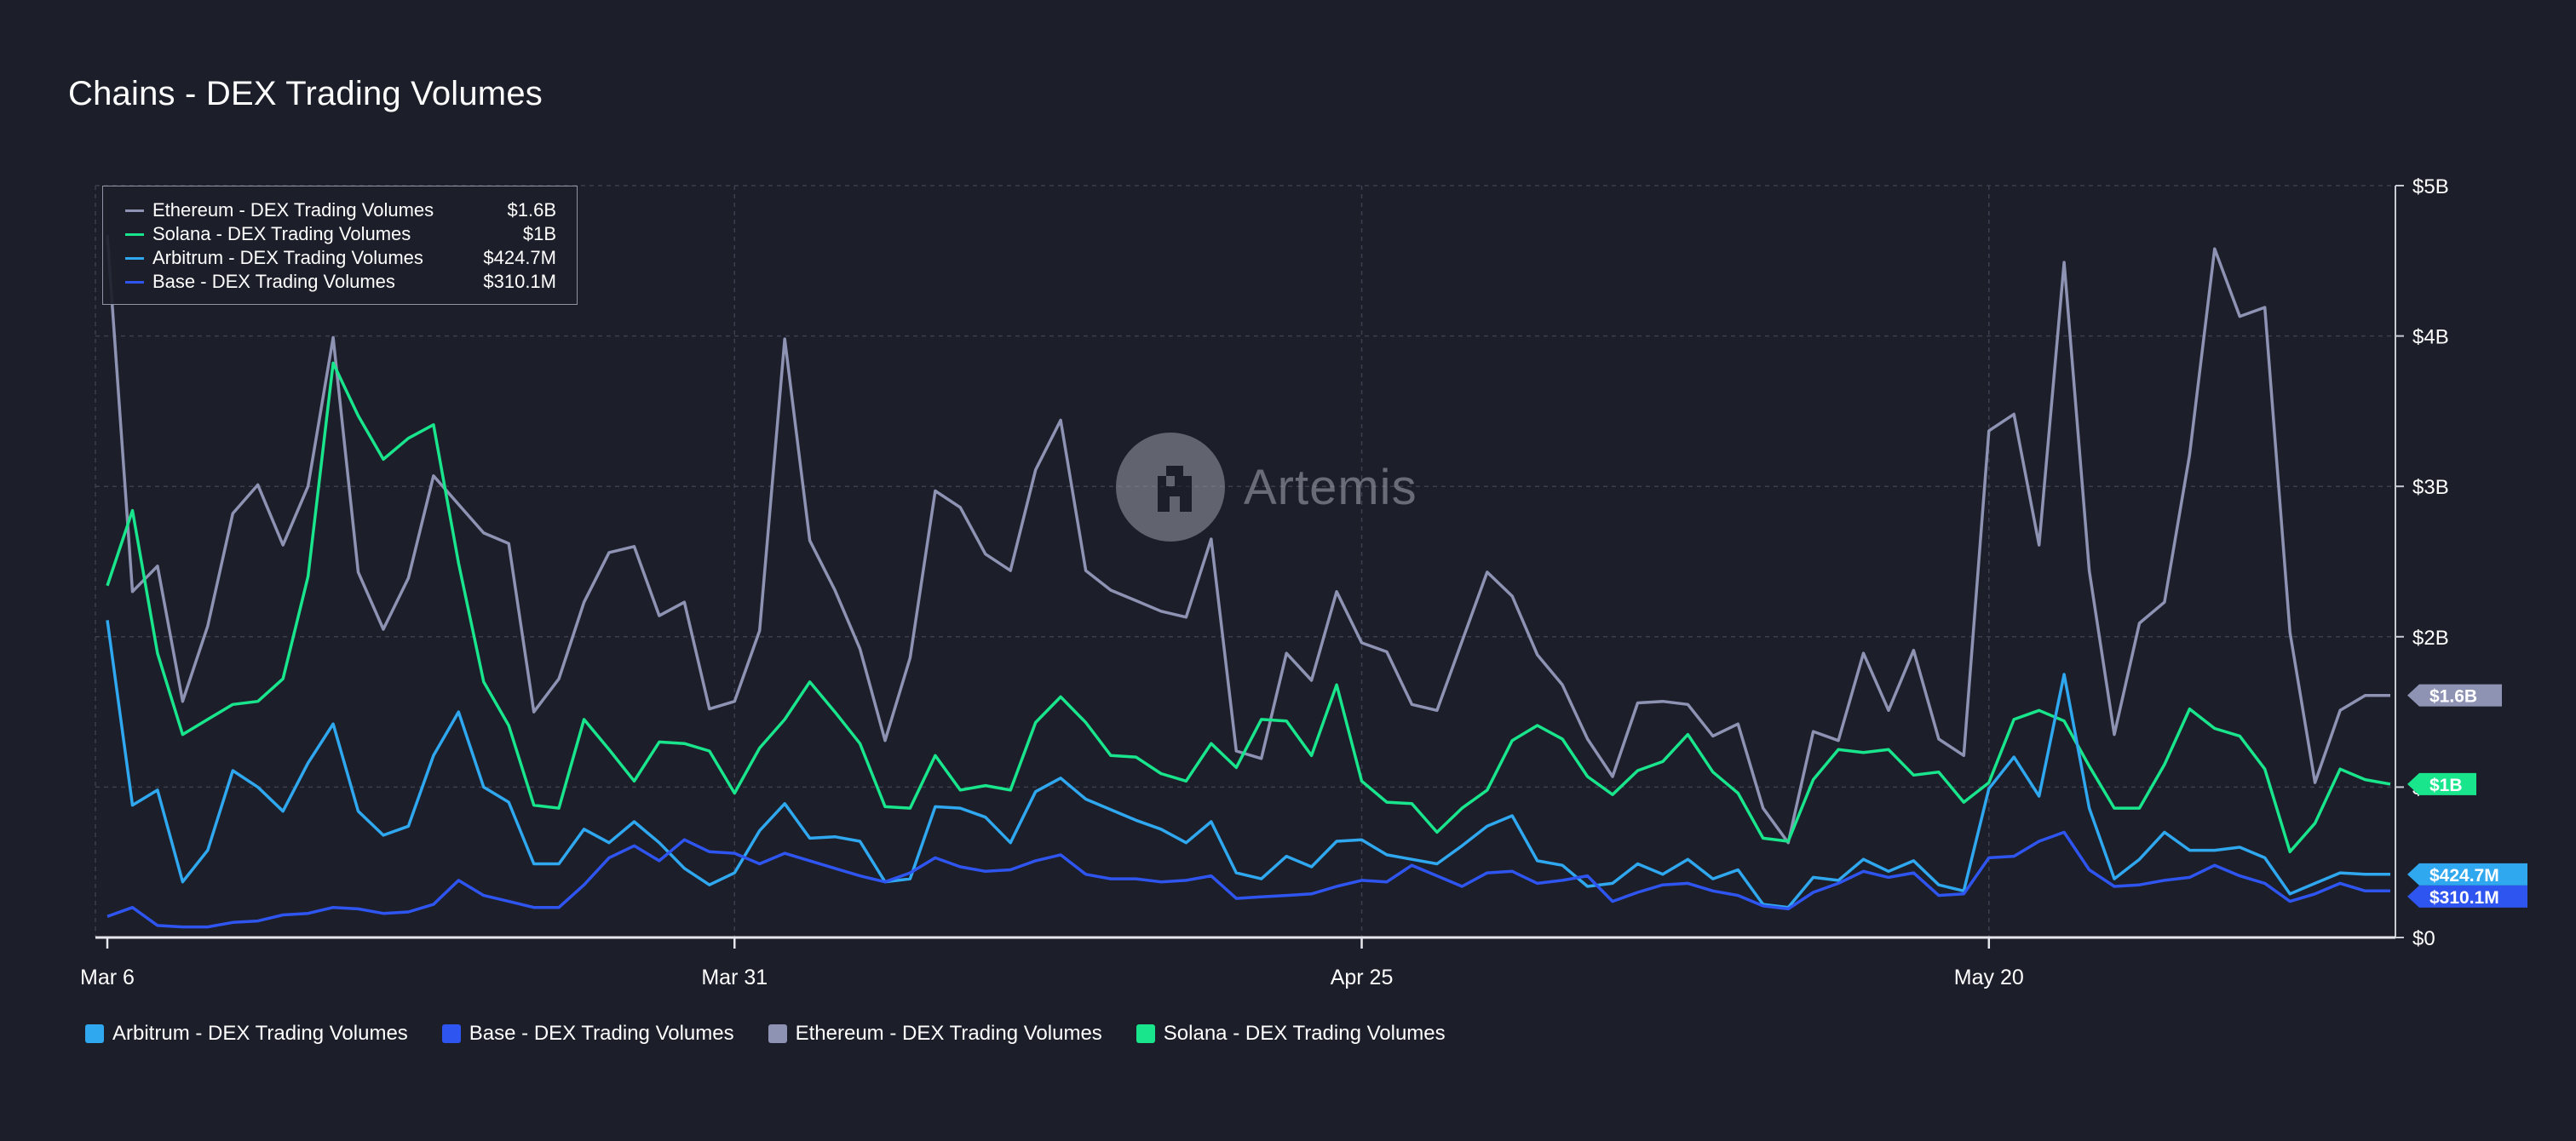 This screenshot has width=2576, height=1141. What do you see at coordinates (539, 233) in the screenshot?
I see `tooltip-series-value: $1B` at bounding box center [539, 233].